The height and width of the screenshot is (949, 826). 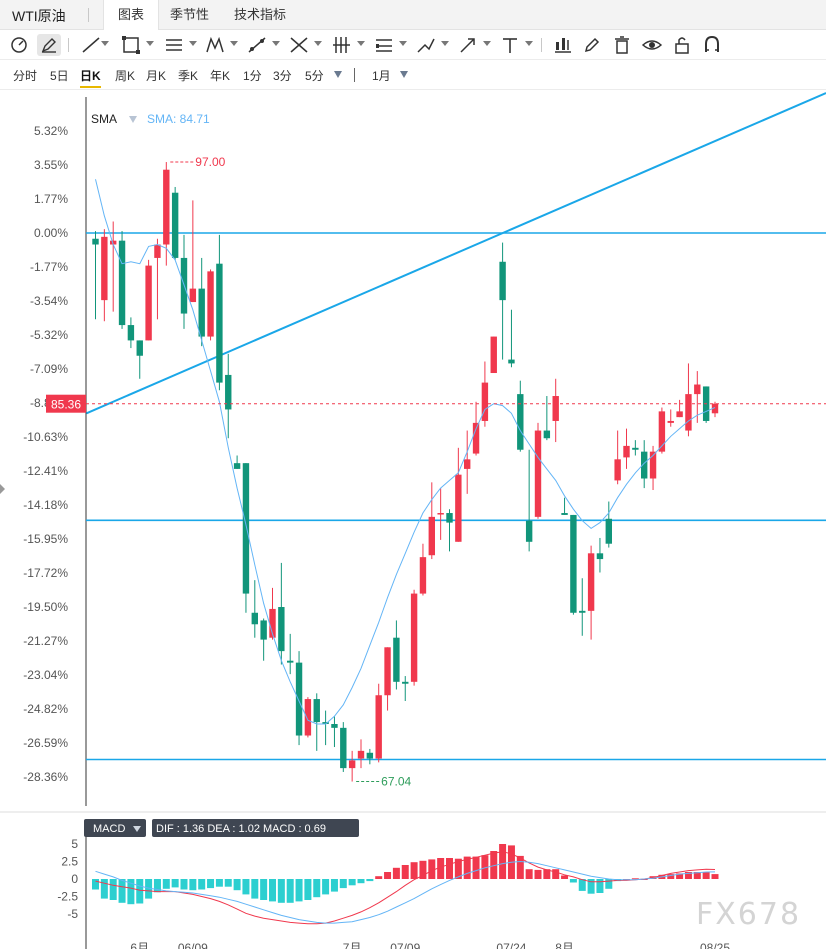 What do you see at coordinates (622, 45) in the screenshot?
I see `delete-button` at bounding box center [622, 45].